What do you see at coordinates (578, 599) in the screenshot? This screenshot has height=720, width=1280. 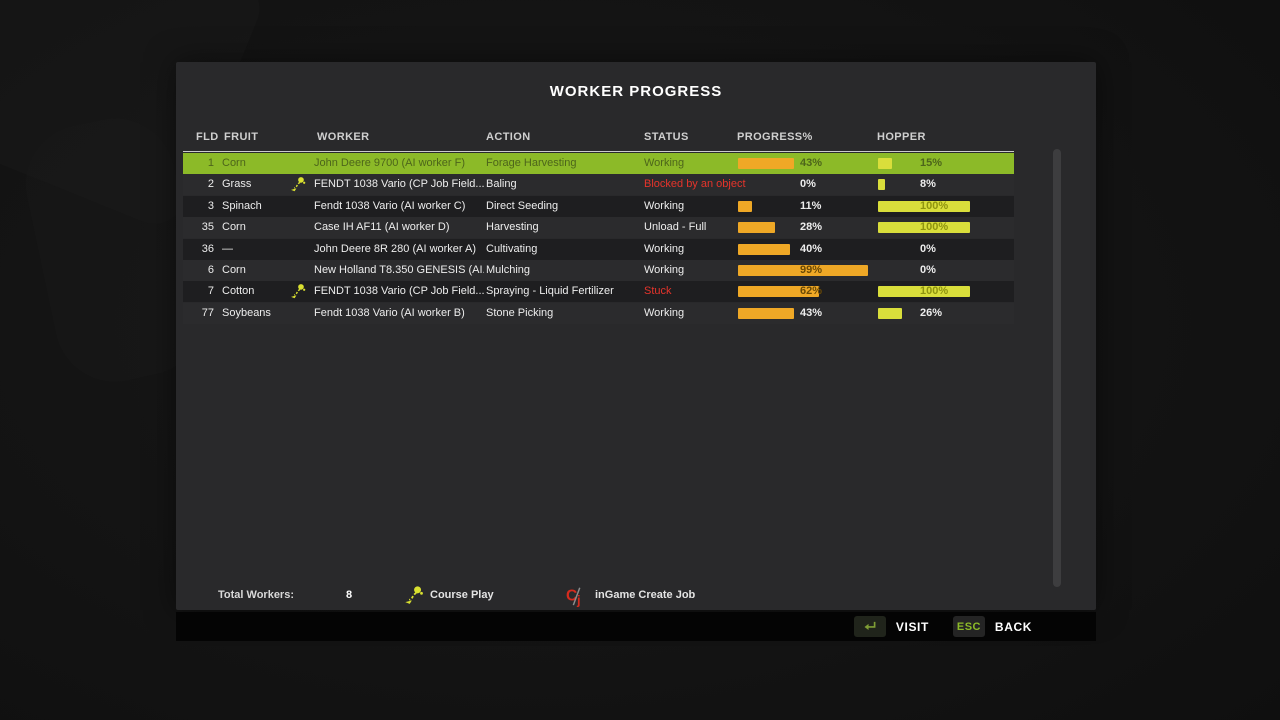 I see `svg-text: j` at bounding box center [578, 599].